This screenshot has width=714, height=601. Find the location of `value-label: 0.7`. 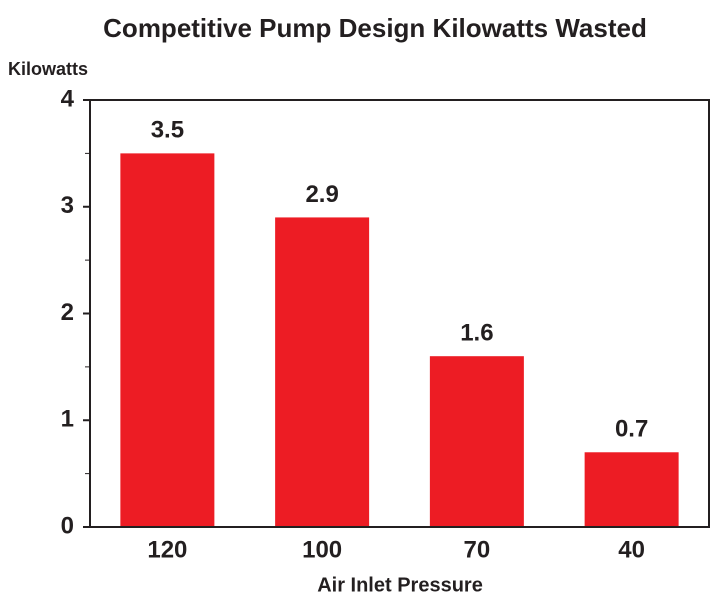

value-label: 0.7 is located at coordinates (631, 429).